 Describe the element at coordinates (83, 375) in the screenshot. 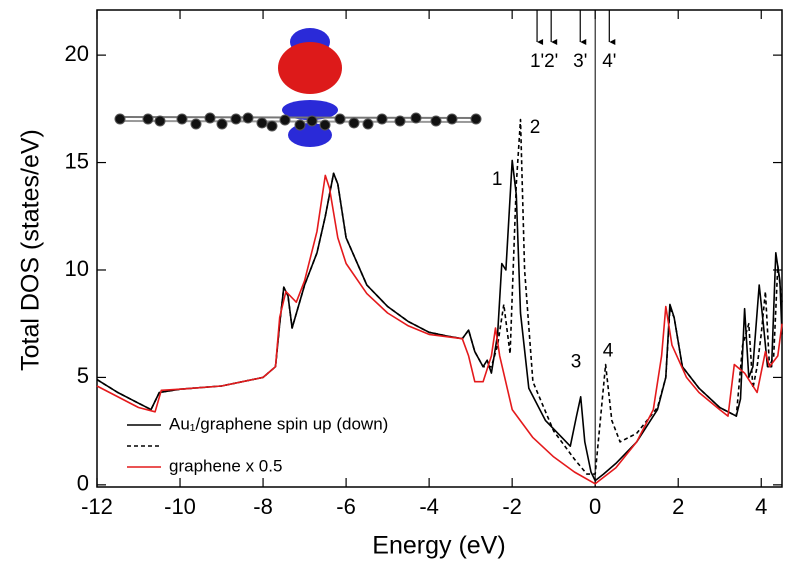

I see `y-tick-label: 5` at that location.